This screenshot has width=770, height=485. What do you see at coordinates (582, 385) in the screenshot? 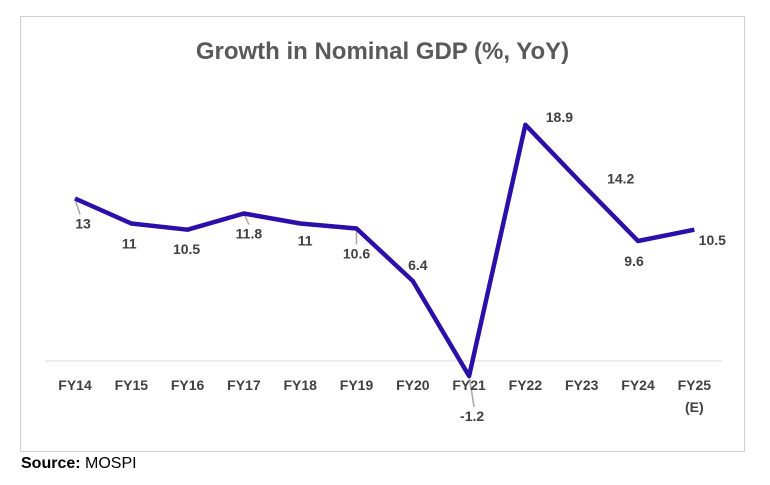
I see `x-tick-label: FY23` at bounding box center [582, 385].